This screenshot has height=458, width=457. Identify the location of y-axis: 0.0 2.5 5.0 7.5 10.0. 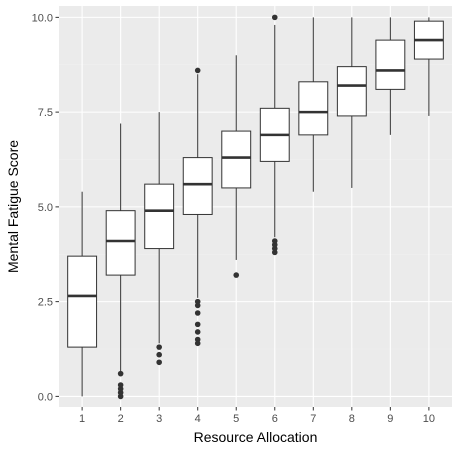
(45, 207).